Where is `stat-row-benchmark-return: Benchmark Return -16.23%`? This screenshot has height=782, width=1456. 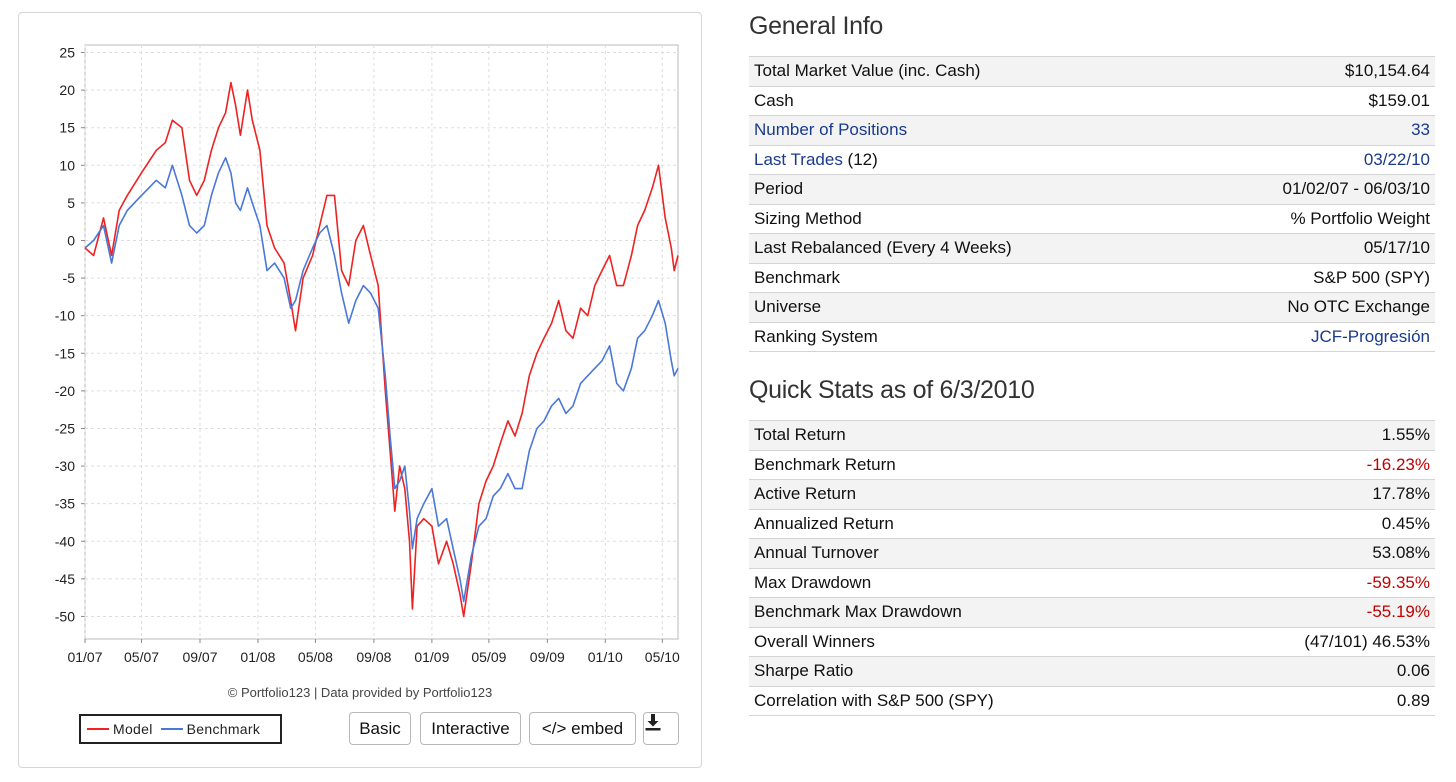 stat-row-benchmark-return: Benchmark Return -16.23% is located at coordinates (1092, 465).